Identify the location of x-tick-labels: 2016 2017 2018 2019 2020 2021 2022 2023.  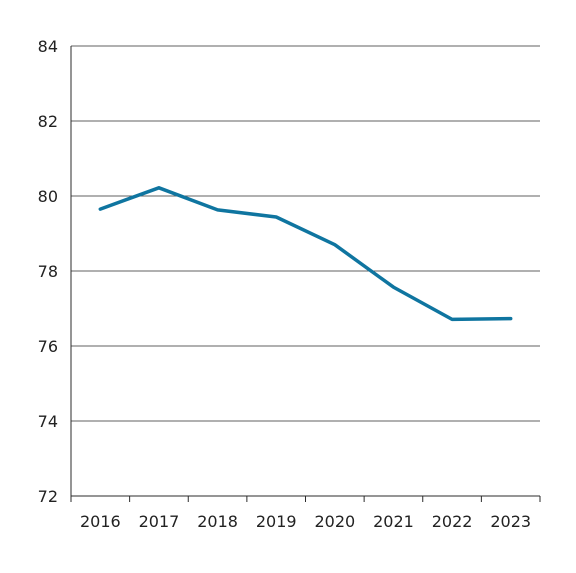
(305, 521).